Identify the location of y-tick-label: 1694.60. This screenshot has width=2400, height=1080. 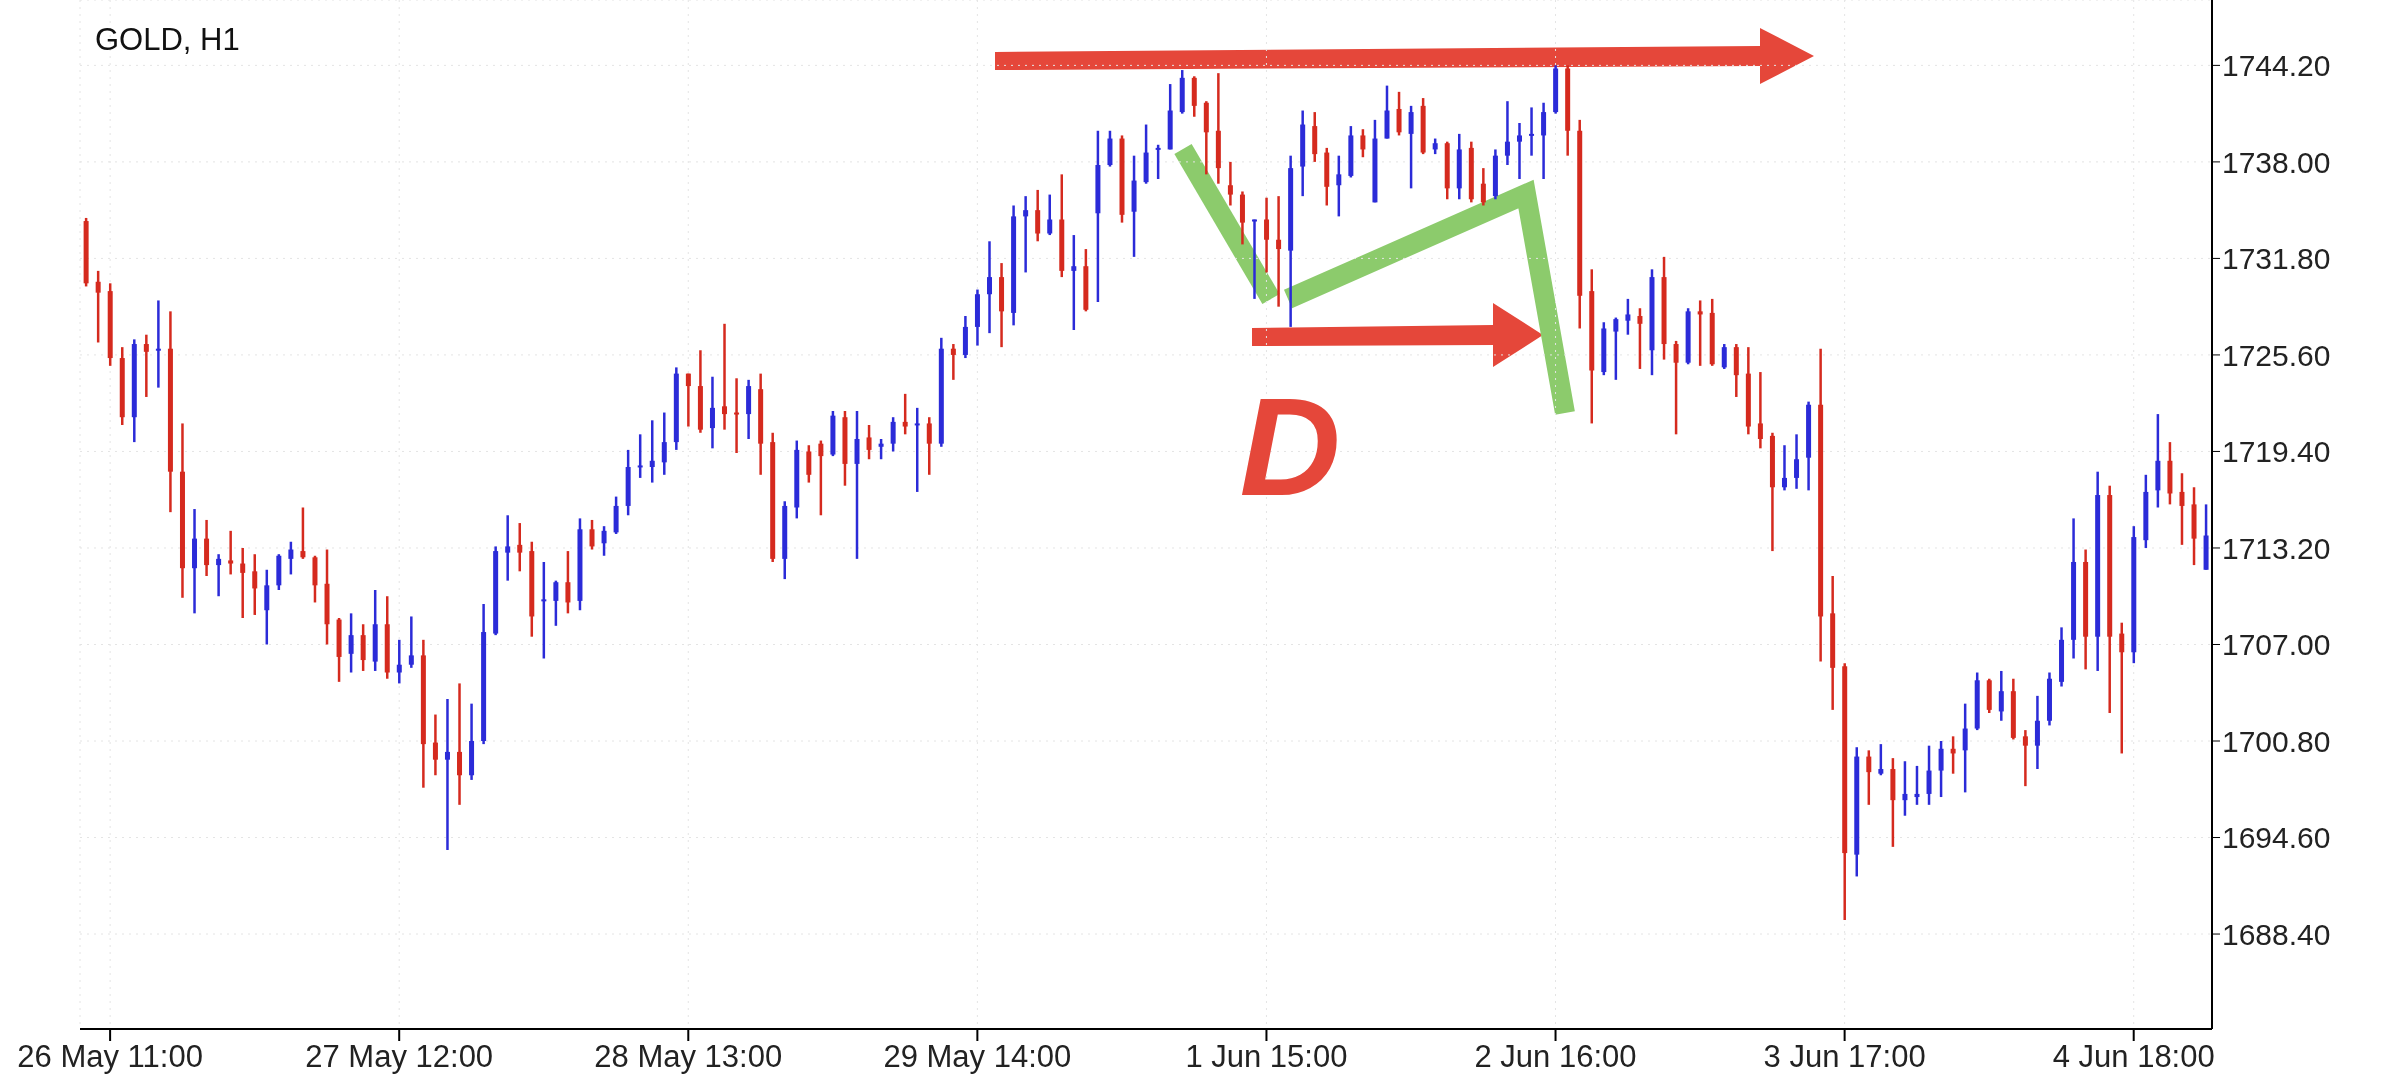
(2276, 838).